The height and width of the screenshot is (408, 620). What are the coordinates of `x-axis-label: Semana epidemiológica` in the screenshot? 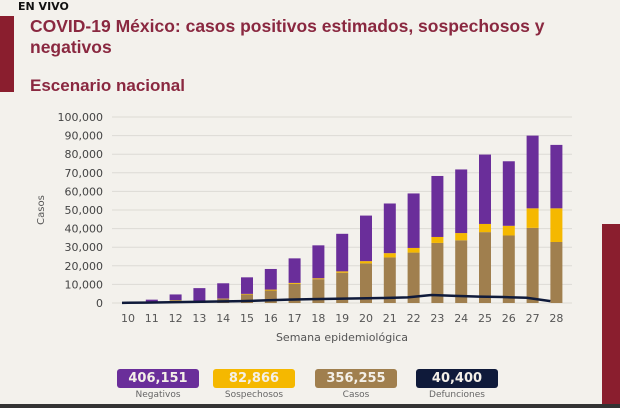 It's located at (342, 337).